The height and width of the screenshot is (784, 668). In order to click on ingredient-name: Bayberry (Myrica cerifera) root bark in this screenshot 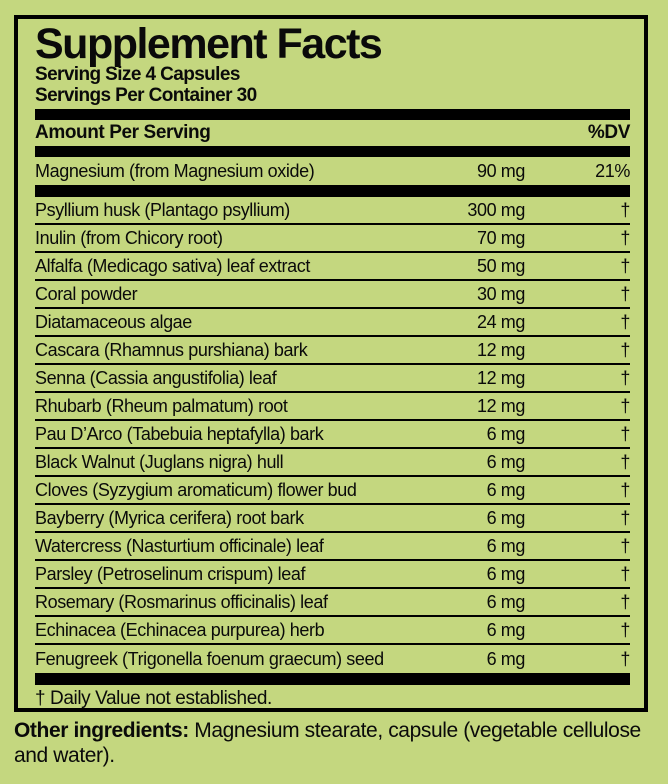, I will do `click(169, 517)`.